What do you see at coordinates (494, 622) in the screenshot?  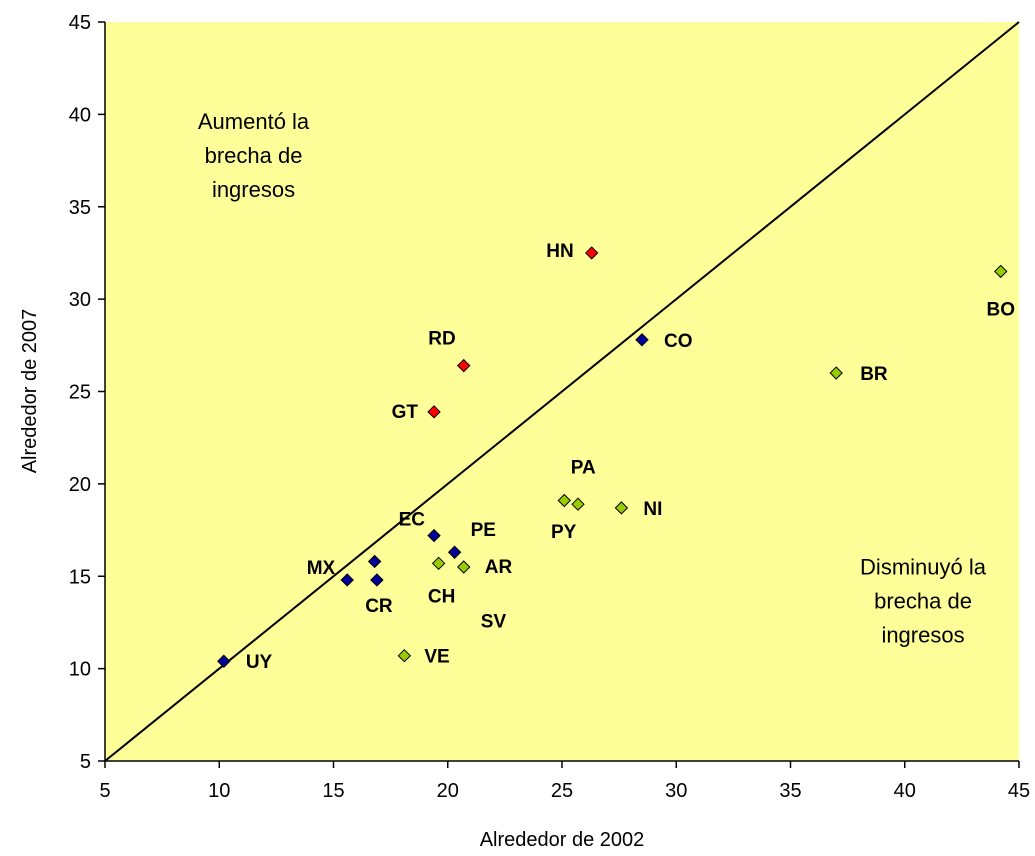 I see `point-label-sv: SV` at bounding box center [494, 622].